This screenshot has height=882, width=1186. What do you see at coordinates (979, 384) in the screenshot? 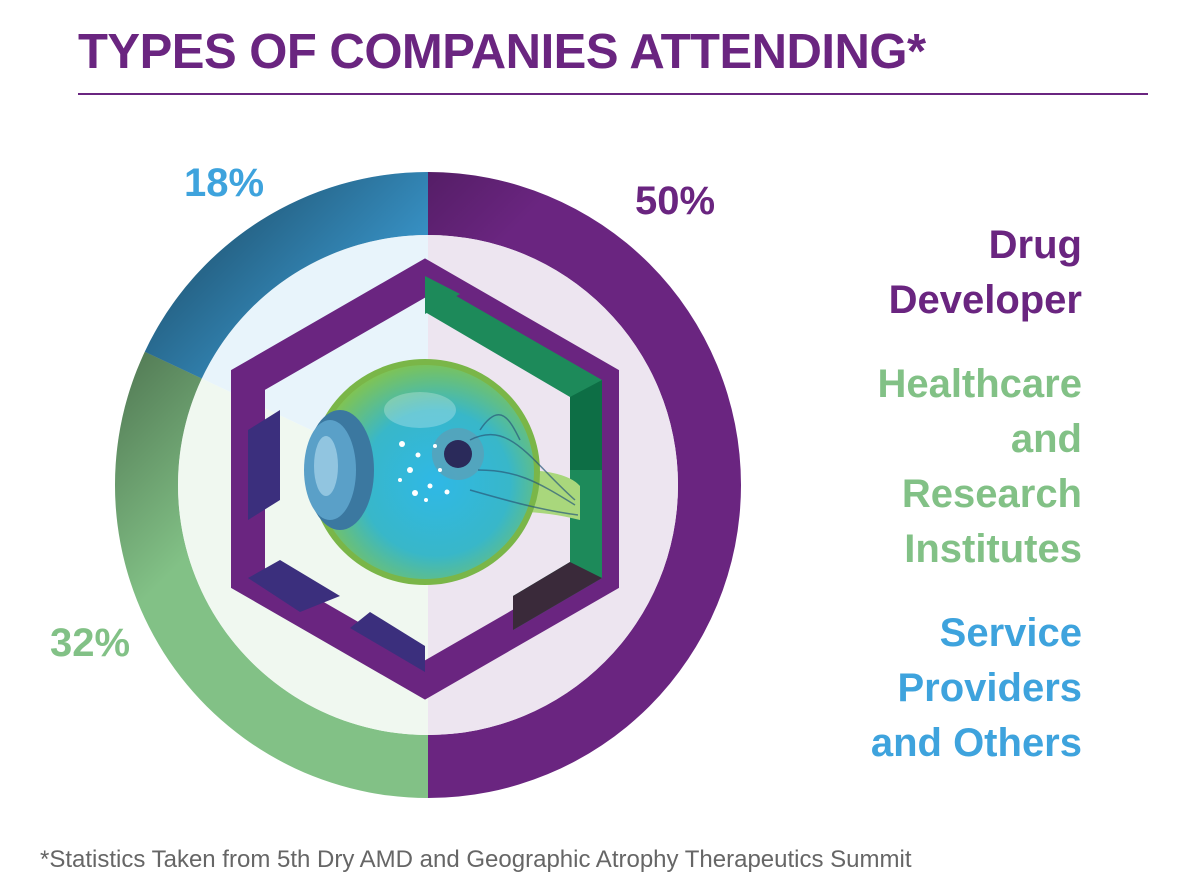
I see `legend-text: Healthcare` at bounding box center [979, 384].